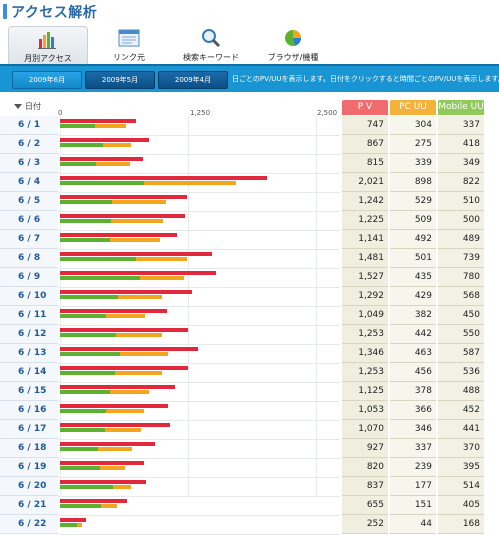  Describe the element at coordinates (461, 258) in the screenshot. I see `mobile-uu-value: 739` at that location.